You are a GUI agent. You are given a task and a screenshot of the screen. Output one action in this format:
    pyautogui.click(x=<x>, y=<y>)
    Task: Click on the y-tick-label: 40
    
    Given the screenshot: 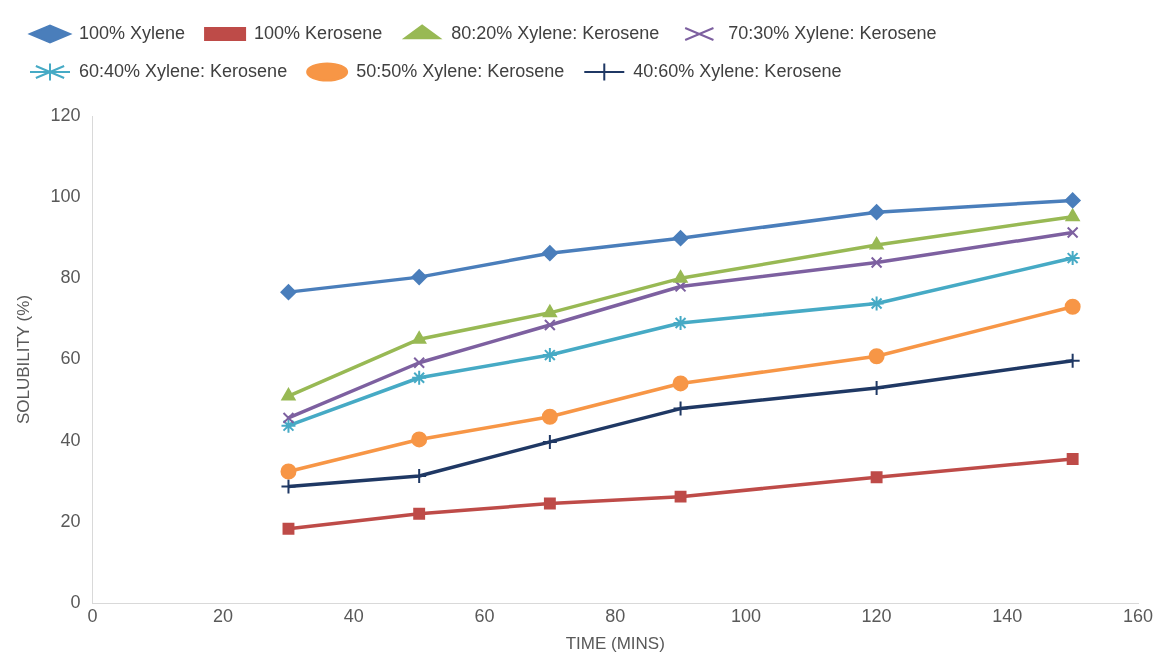 What is the action you would take?
    pyautogui.click(x=70, y=439)
    